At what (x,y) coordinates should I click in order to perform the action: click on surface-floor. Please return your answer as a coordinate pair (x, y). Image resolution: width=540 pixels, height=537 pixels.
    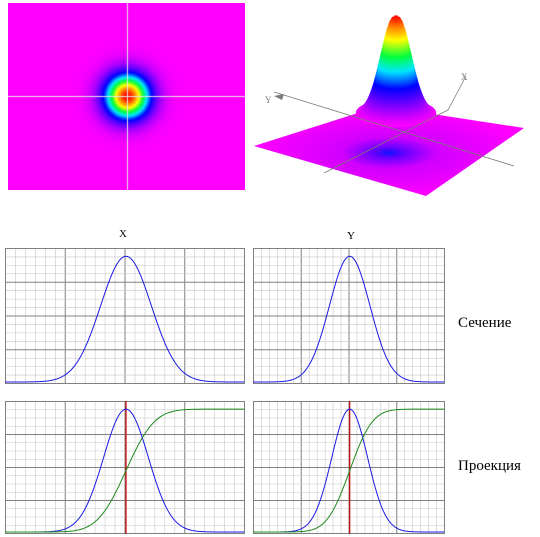
    Looking at the image, I should click on (389, 151).